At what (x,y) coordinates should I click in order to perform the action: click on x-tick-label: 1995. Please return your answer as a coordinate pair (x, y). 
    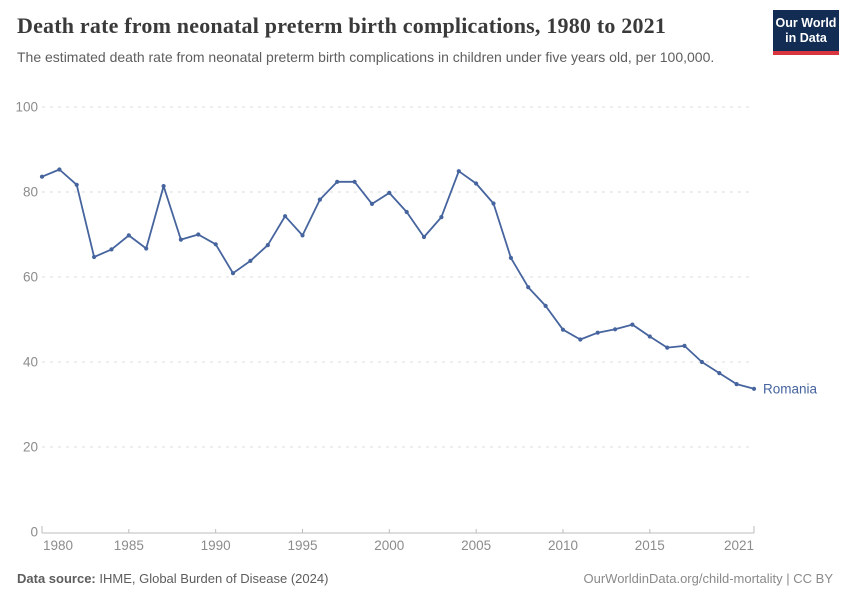
    Looking at the image, I should click on (302, 545).